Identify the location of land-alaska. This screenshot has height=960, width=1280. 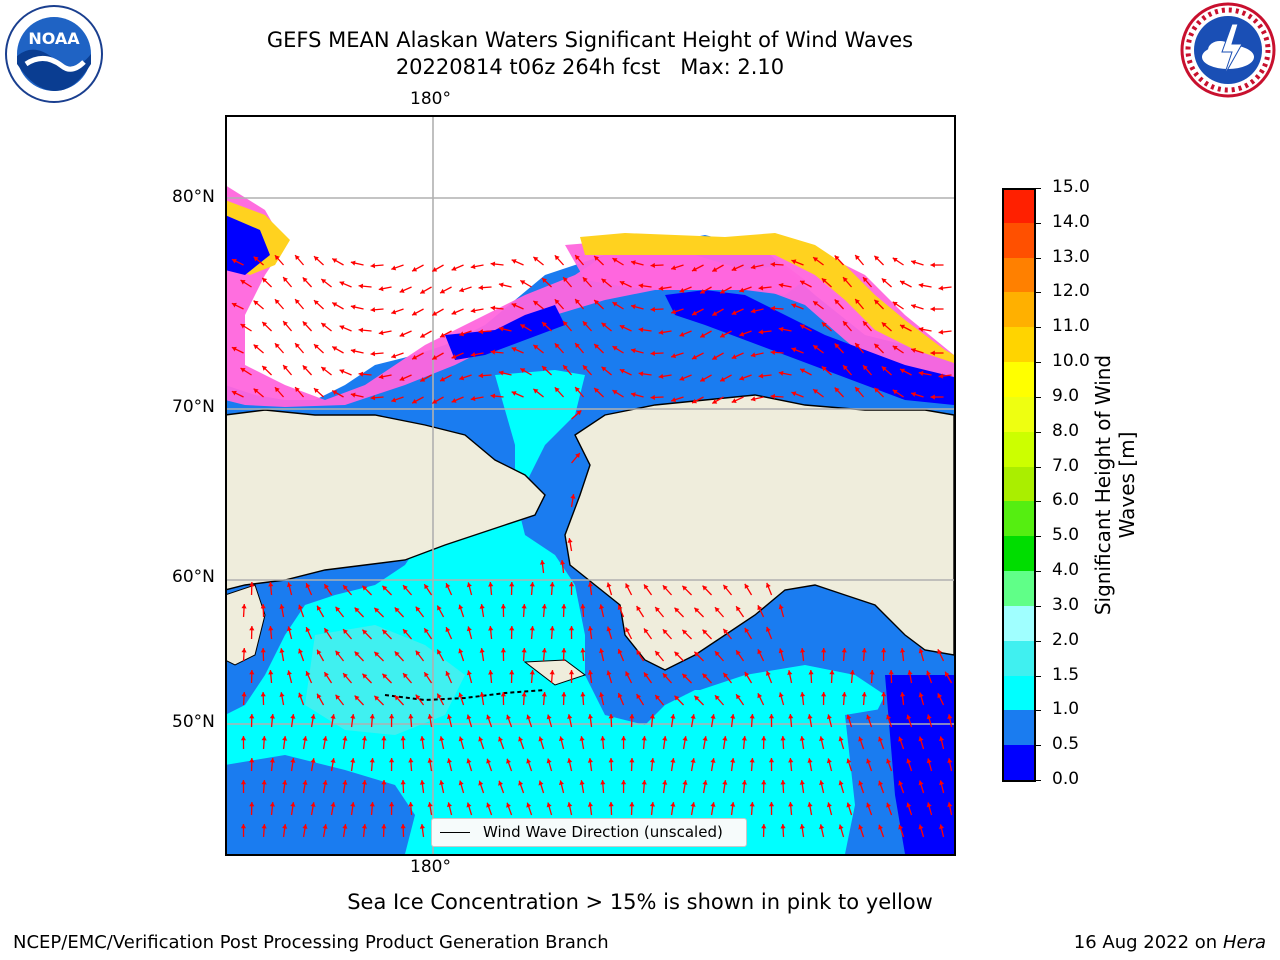
(759, 532).